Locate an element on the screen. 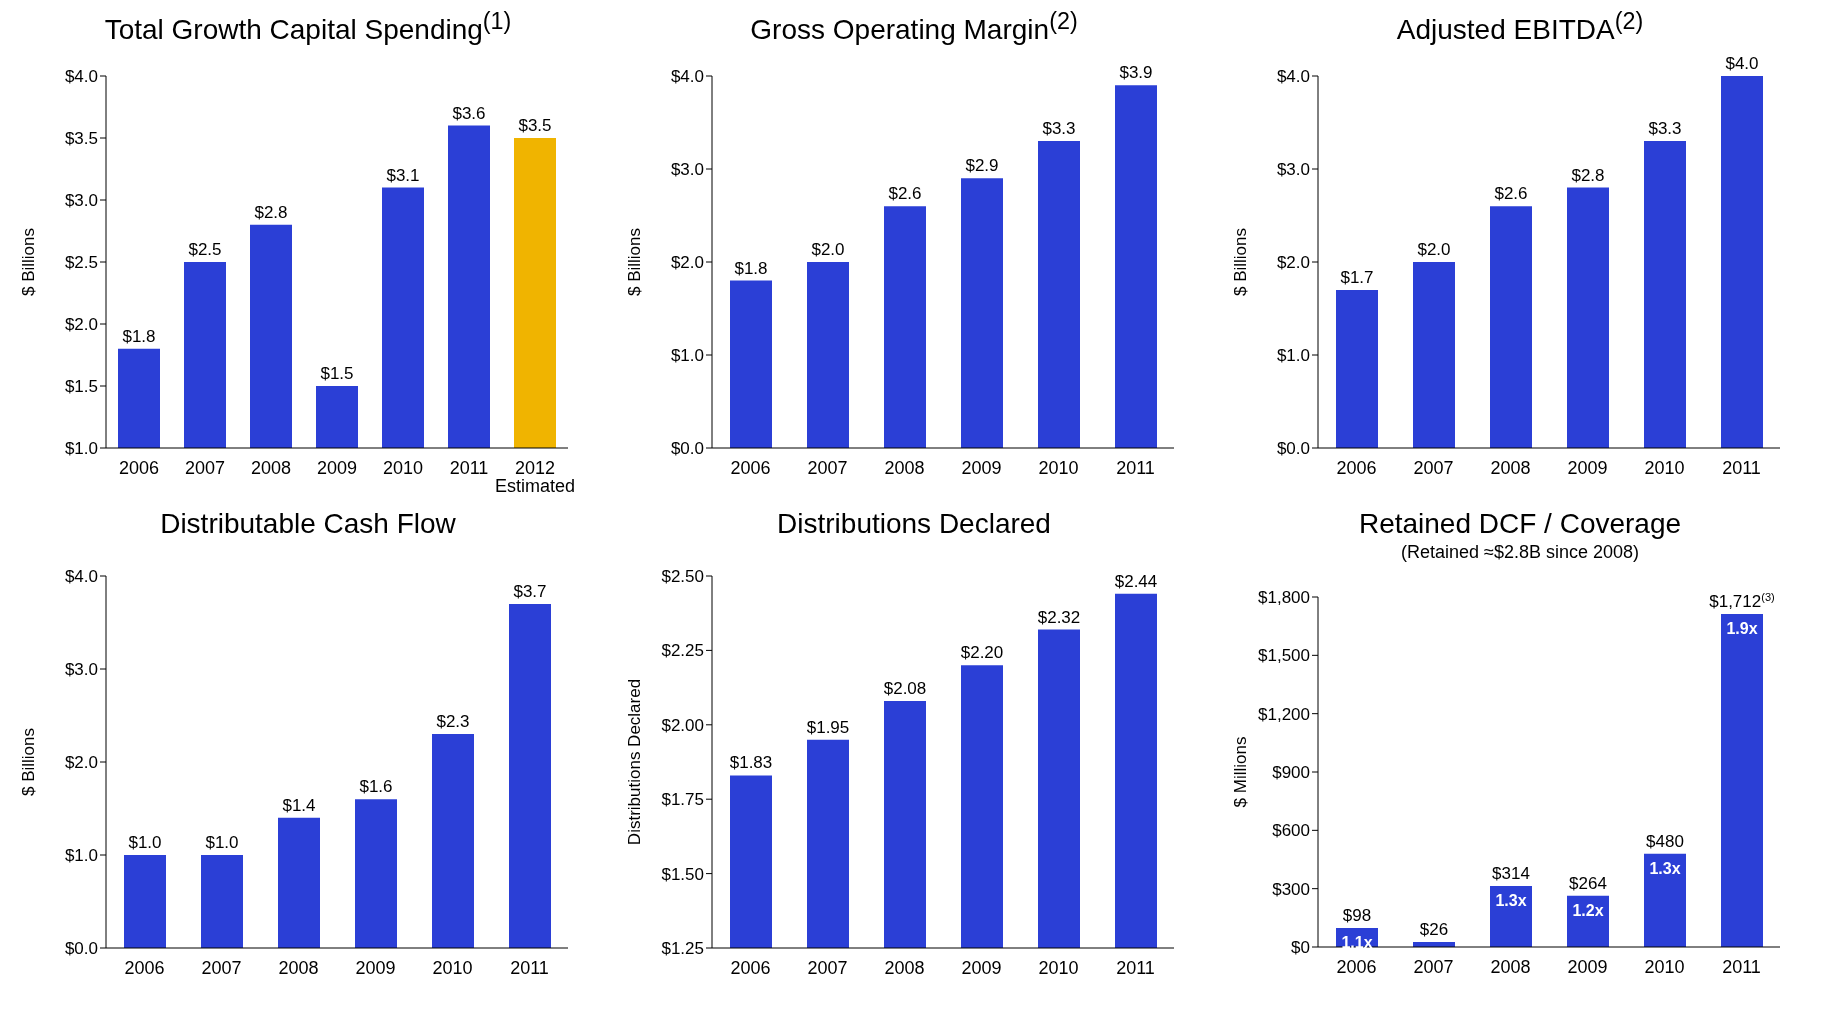  data-label: $2.6 is located at coordinates (905, 194).